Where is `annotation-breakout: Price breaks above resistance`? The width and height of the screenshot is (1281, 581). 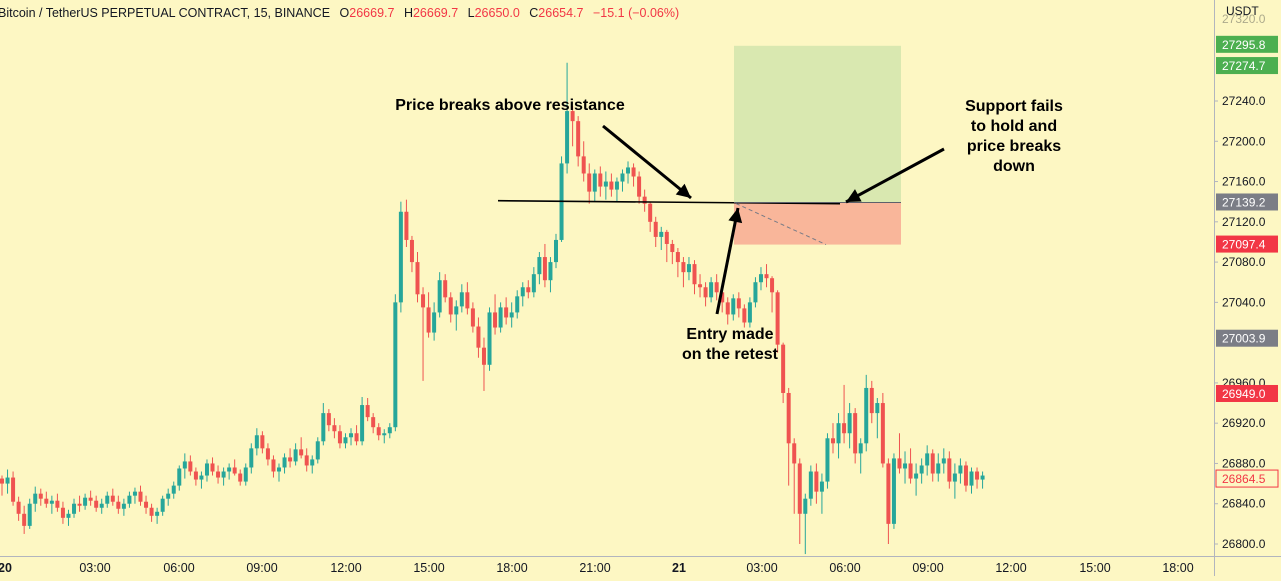
annotation-breakout: Price breaks above resistance is located at coordinates (510, 106).